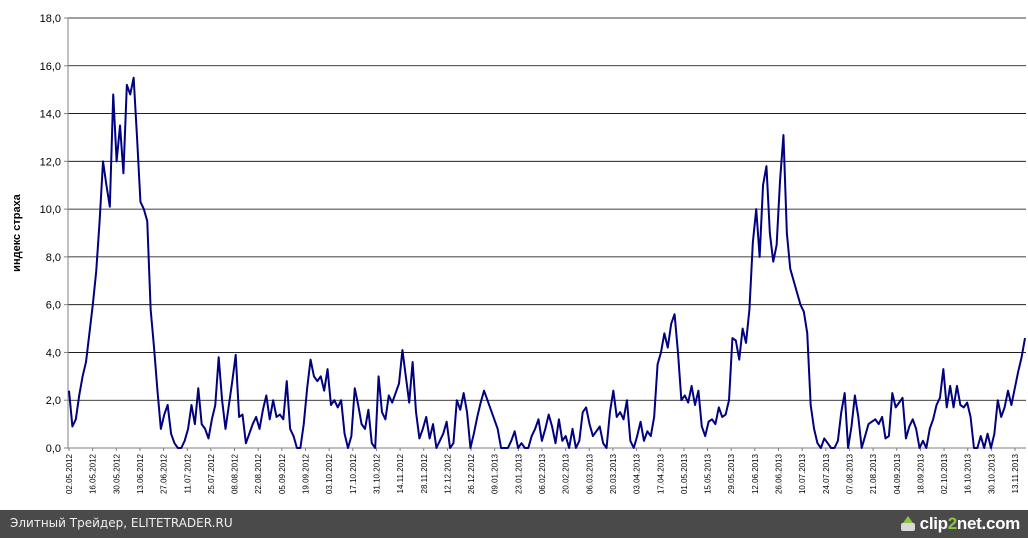 Image resolution: width=1028 pixels, height=538 pixels. Describe the element at coordinates (50, 115) in the screenshot. I see `y-tick-label: 14,0` at that location.